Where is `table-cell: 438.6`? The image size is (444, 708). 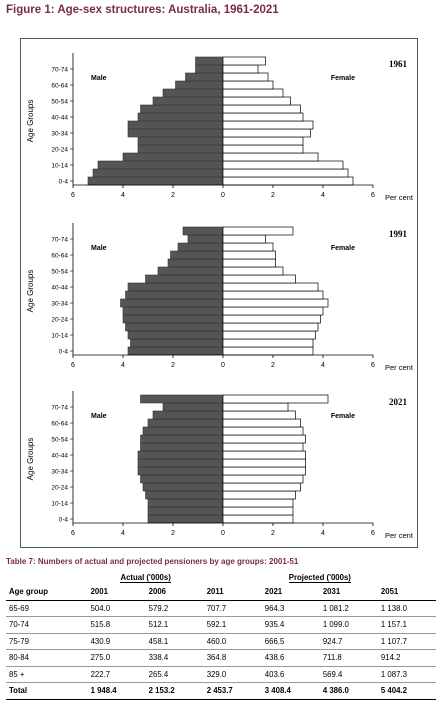
table-cell: 438.6 is located at coordinates (290, 658).